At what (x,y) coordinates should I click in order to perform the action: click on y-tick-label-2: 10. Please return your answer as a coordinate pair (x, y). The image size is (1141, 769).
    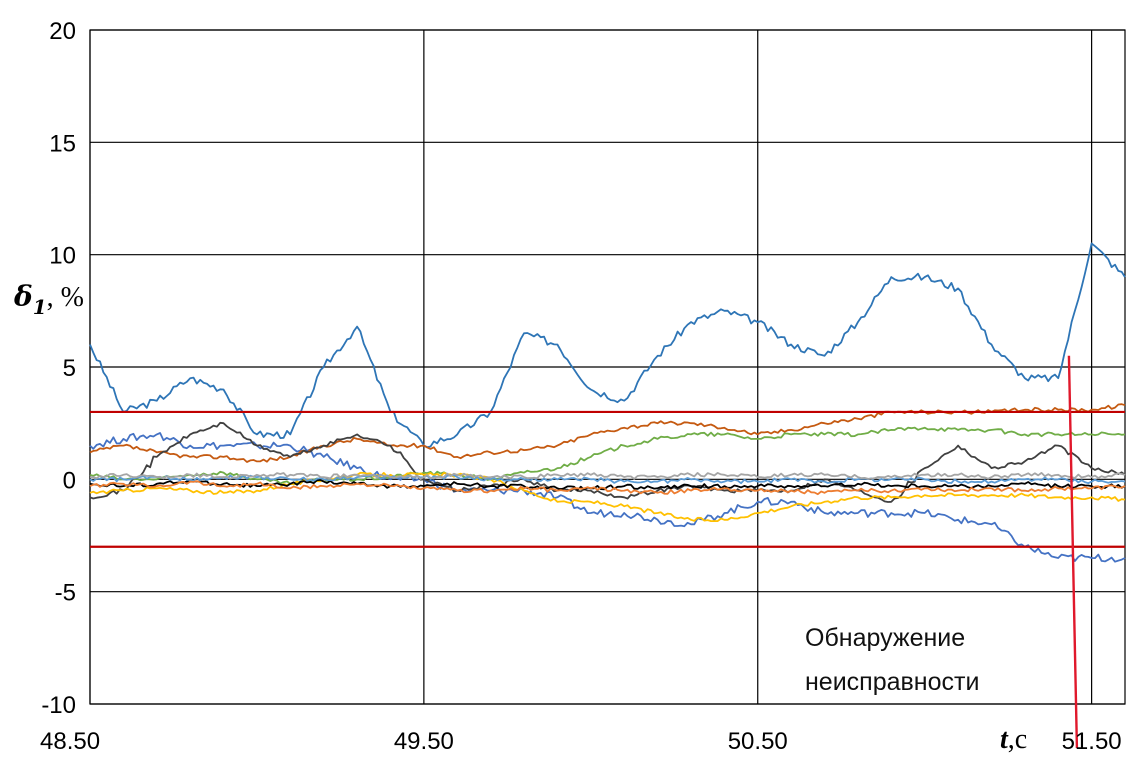
    Looking at the image, I should click on (62, 256).